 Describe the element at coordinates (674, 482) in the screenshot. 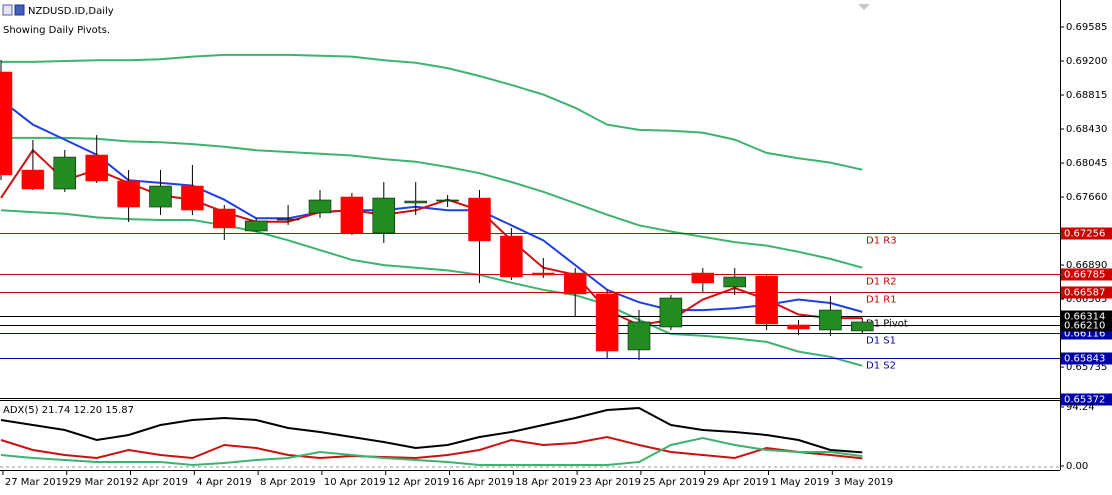

I see `x-tick-label: 25 Apr 2019` at that location.